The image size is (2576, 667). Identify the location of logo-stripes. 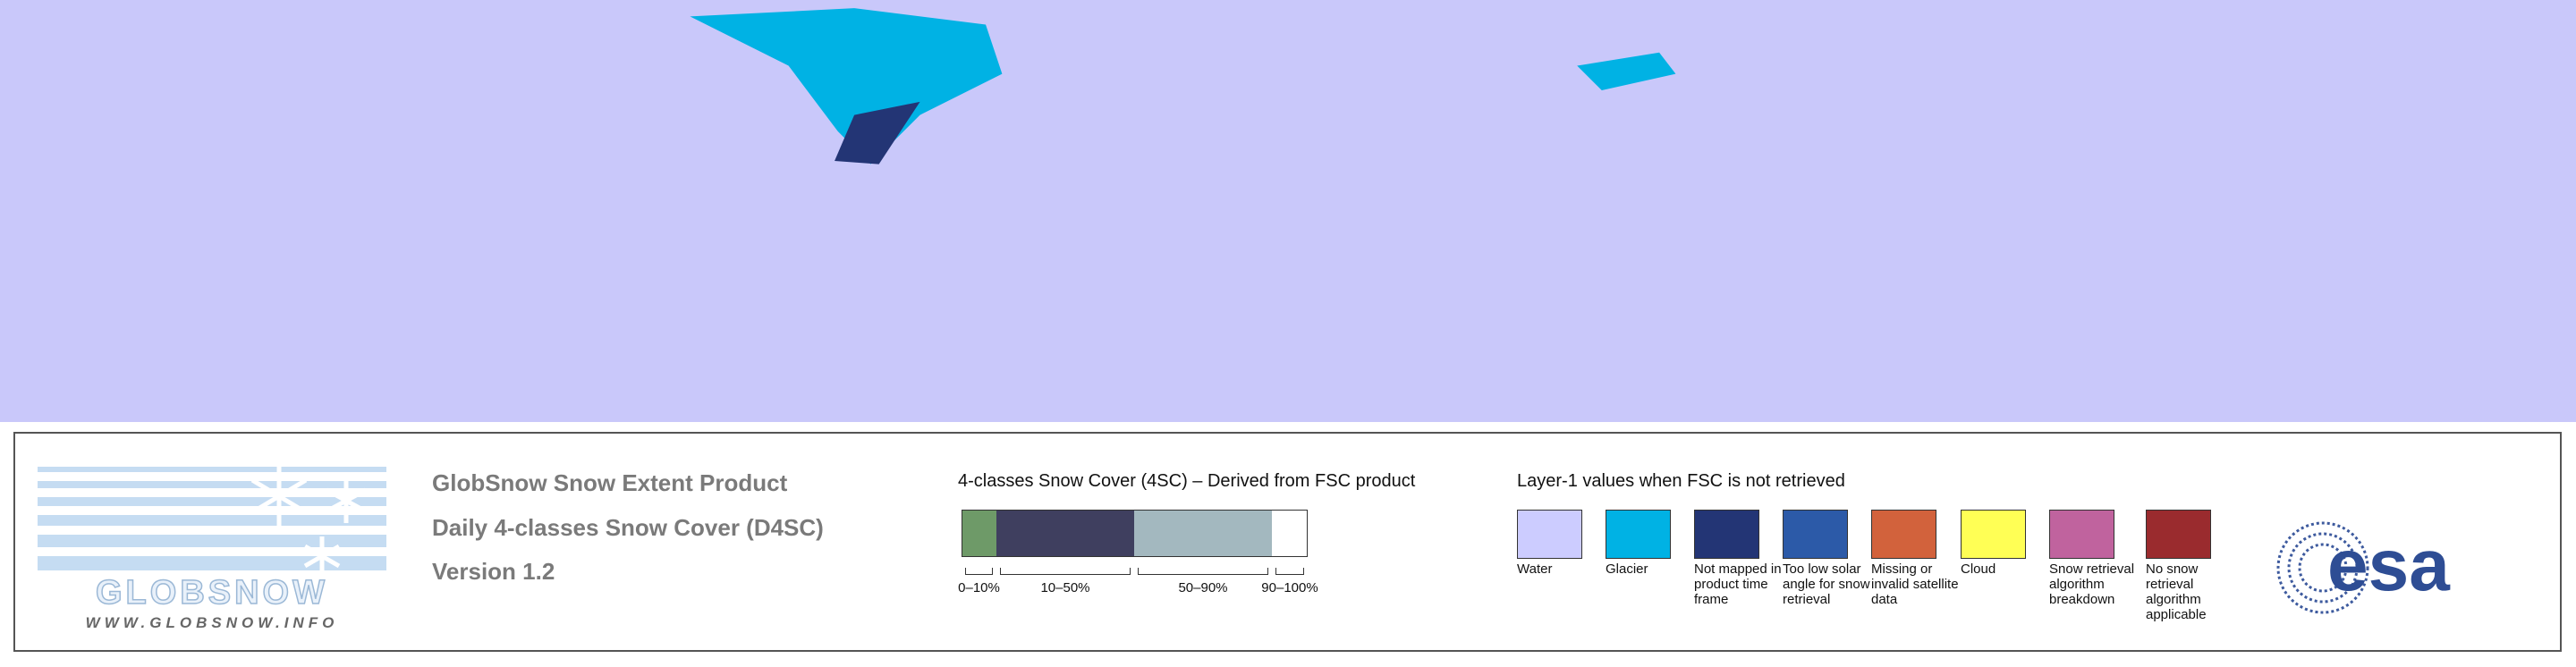
(212, 519).